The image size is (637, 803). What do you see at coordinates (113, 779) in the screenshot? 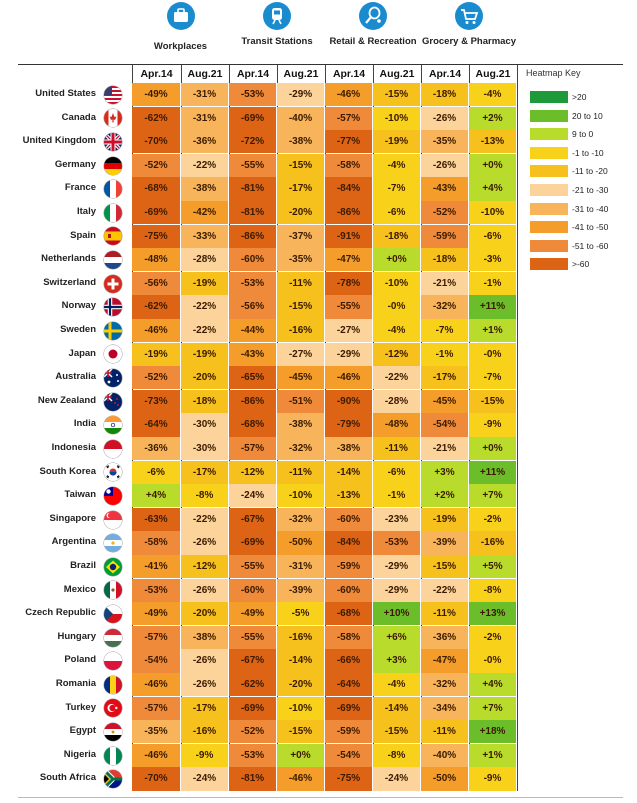
I see `south-africa-flag-icon` at bounding box center [113, 779].